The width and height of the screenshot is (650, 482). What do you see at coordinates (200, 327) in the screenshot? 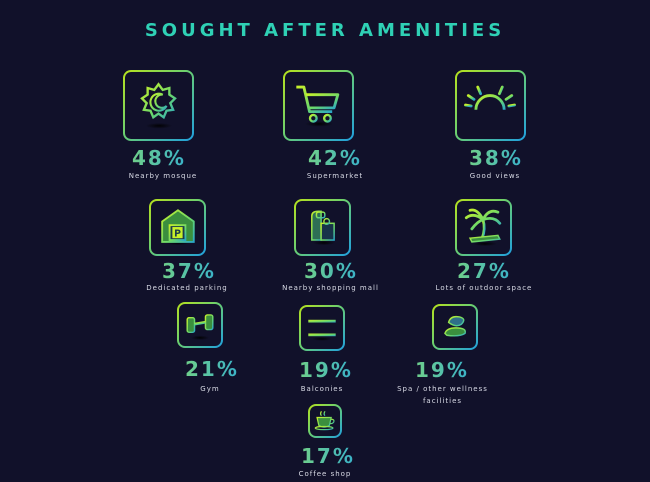
I see `dumbbell-icon` at bounding box center [200, 327].